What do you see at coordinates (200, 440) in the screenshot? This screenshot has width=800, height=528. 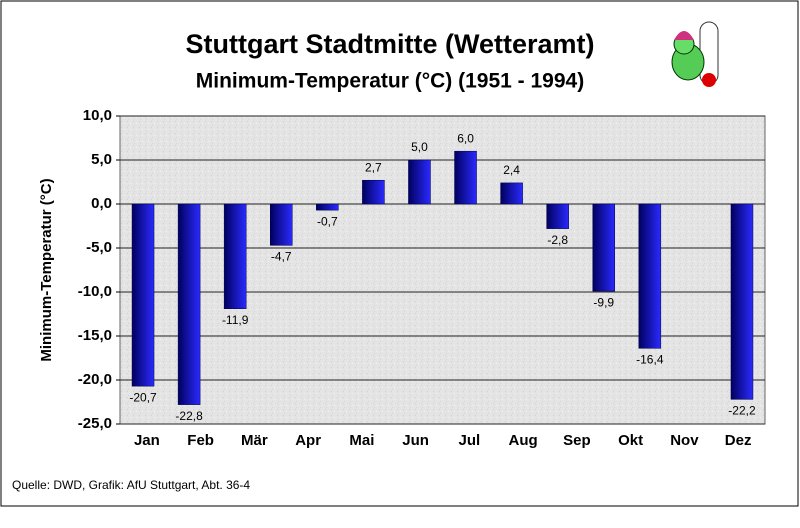 I see `x-tick-label: Feb` at bounding box center [200, 440].